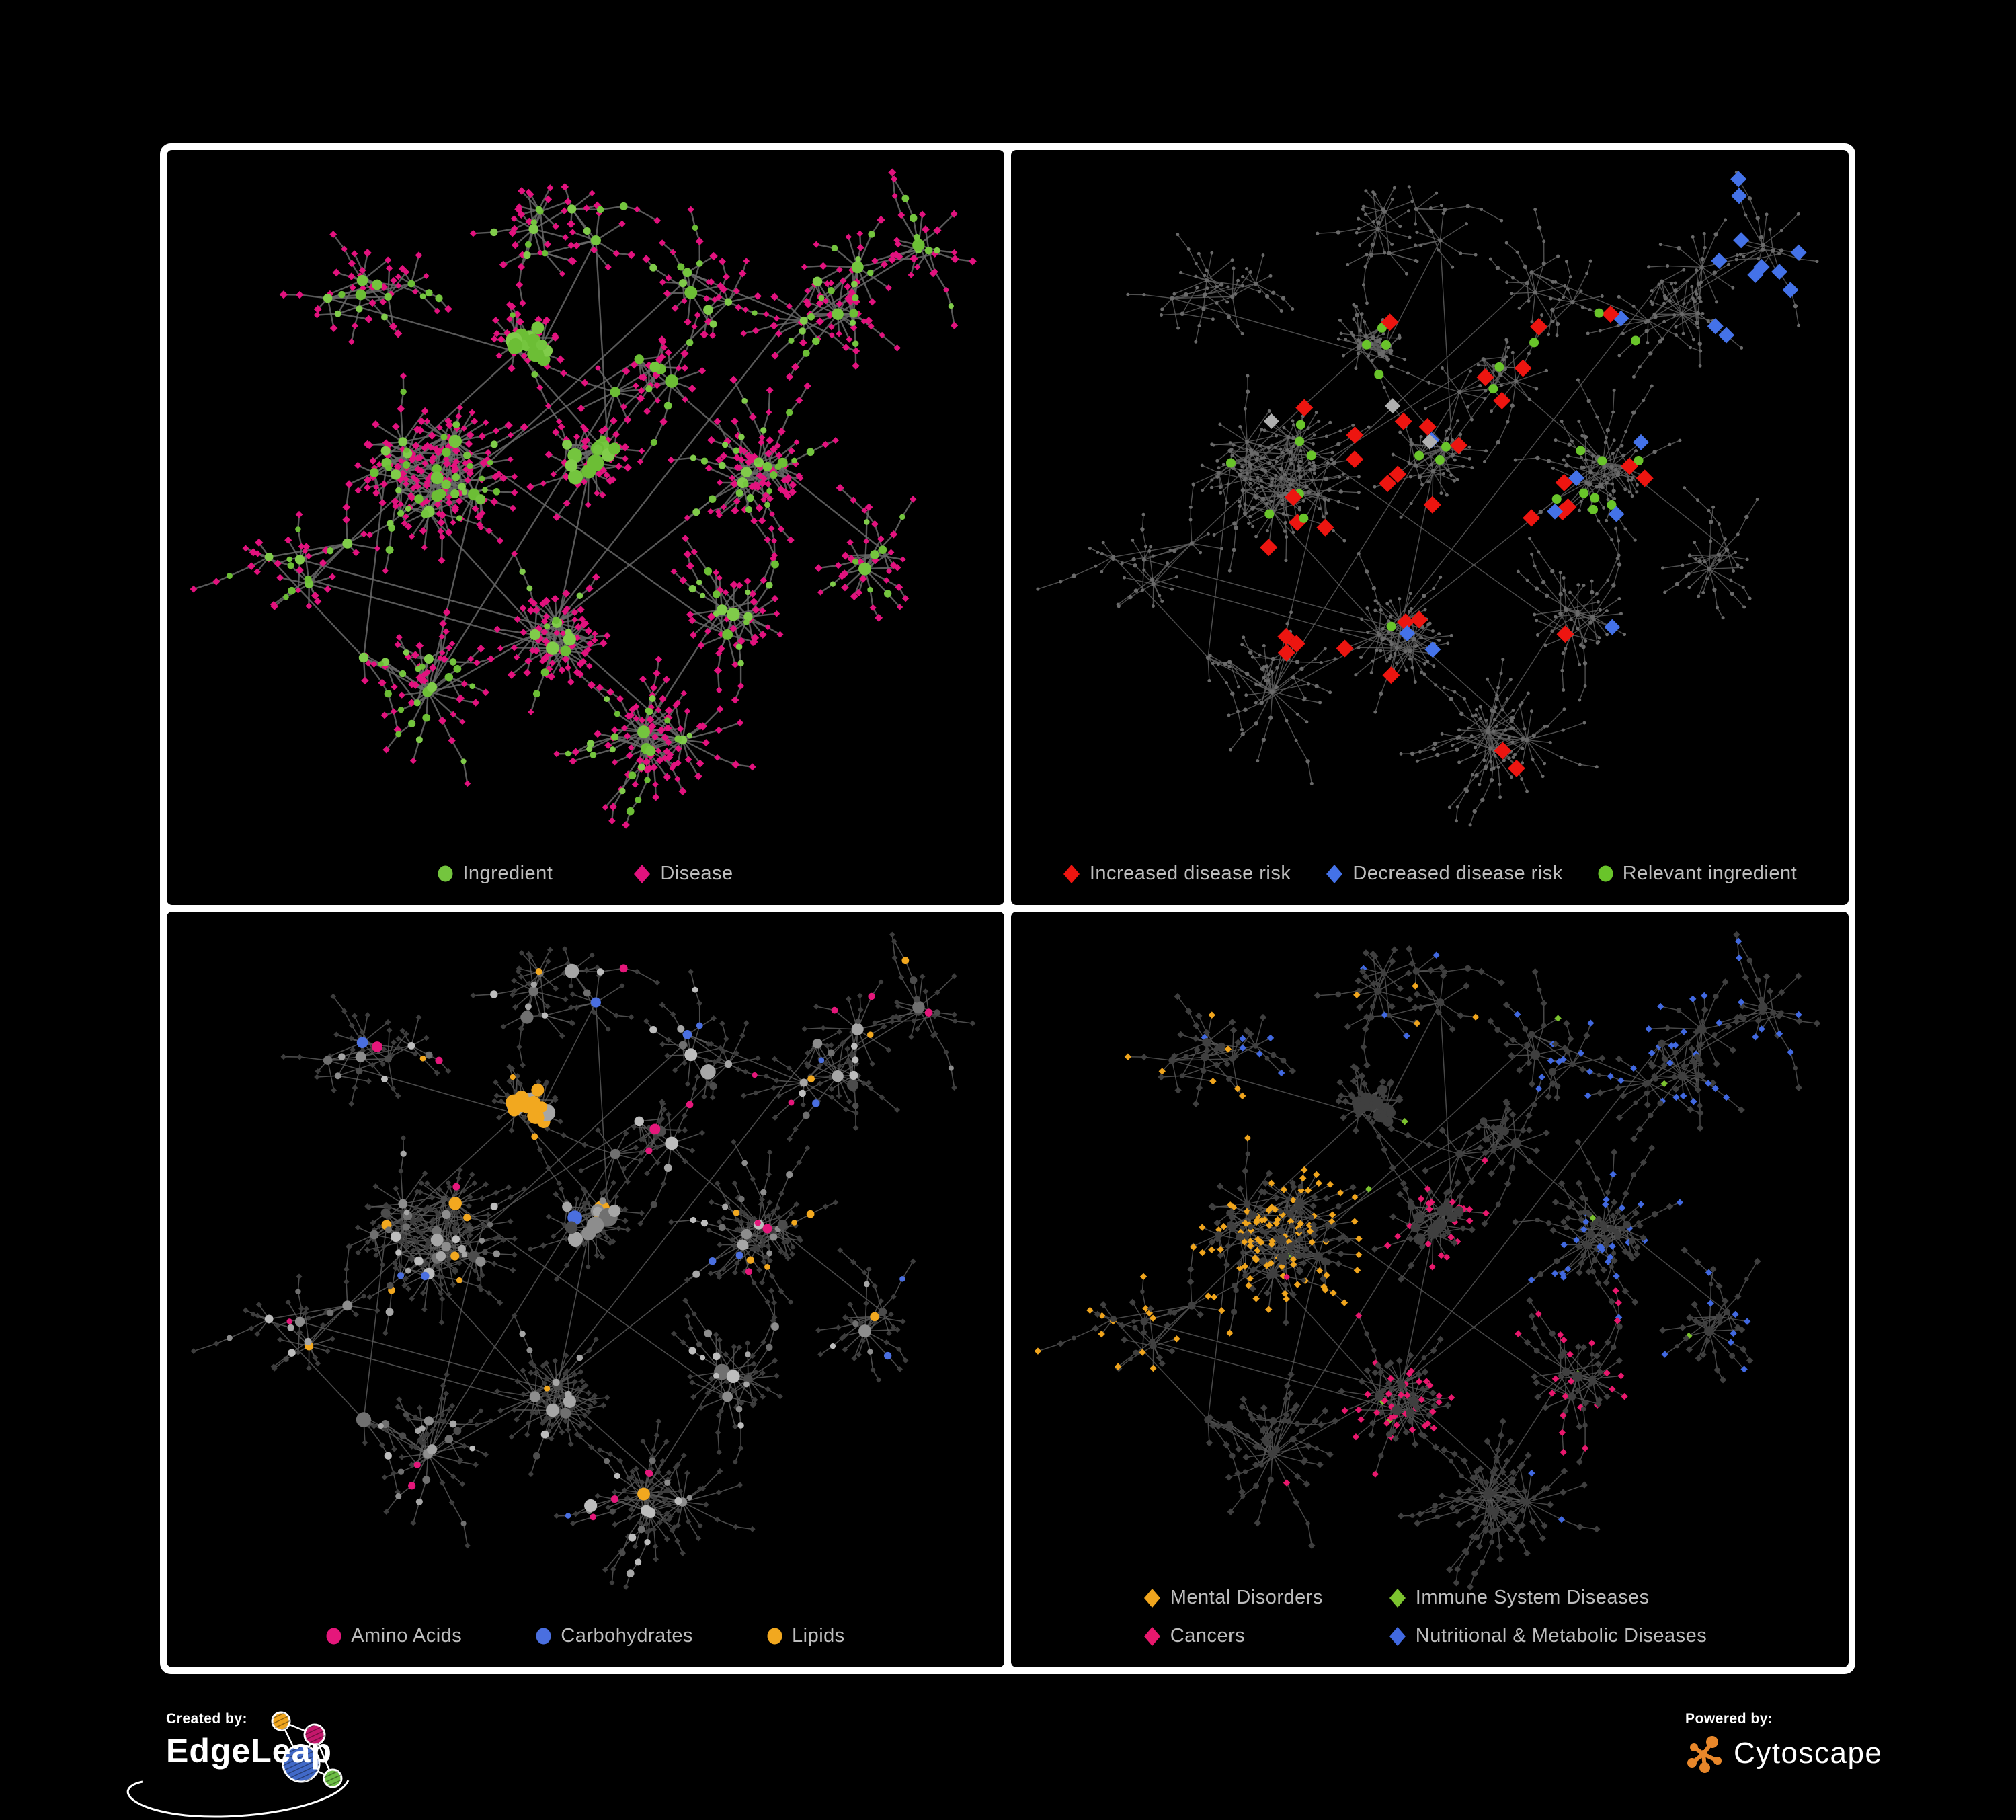  I want to click on legend-item: Ingredient, so click(495, 874).